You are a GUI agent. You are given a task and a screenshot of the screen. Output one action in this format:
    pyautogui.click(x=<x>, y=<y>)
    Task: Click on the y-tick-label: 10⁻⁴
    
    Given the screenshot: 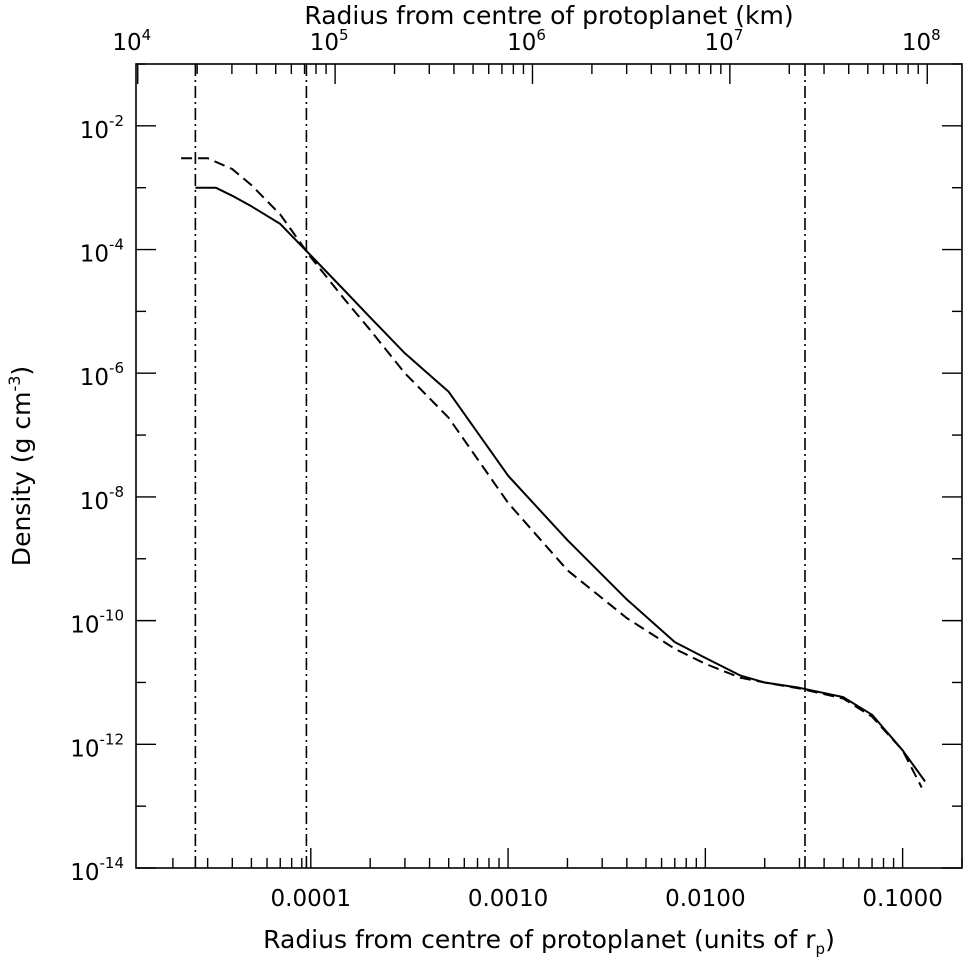 What is the action you would take?
    pyautogui.click(x=102, y=252)
    